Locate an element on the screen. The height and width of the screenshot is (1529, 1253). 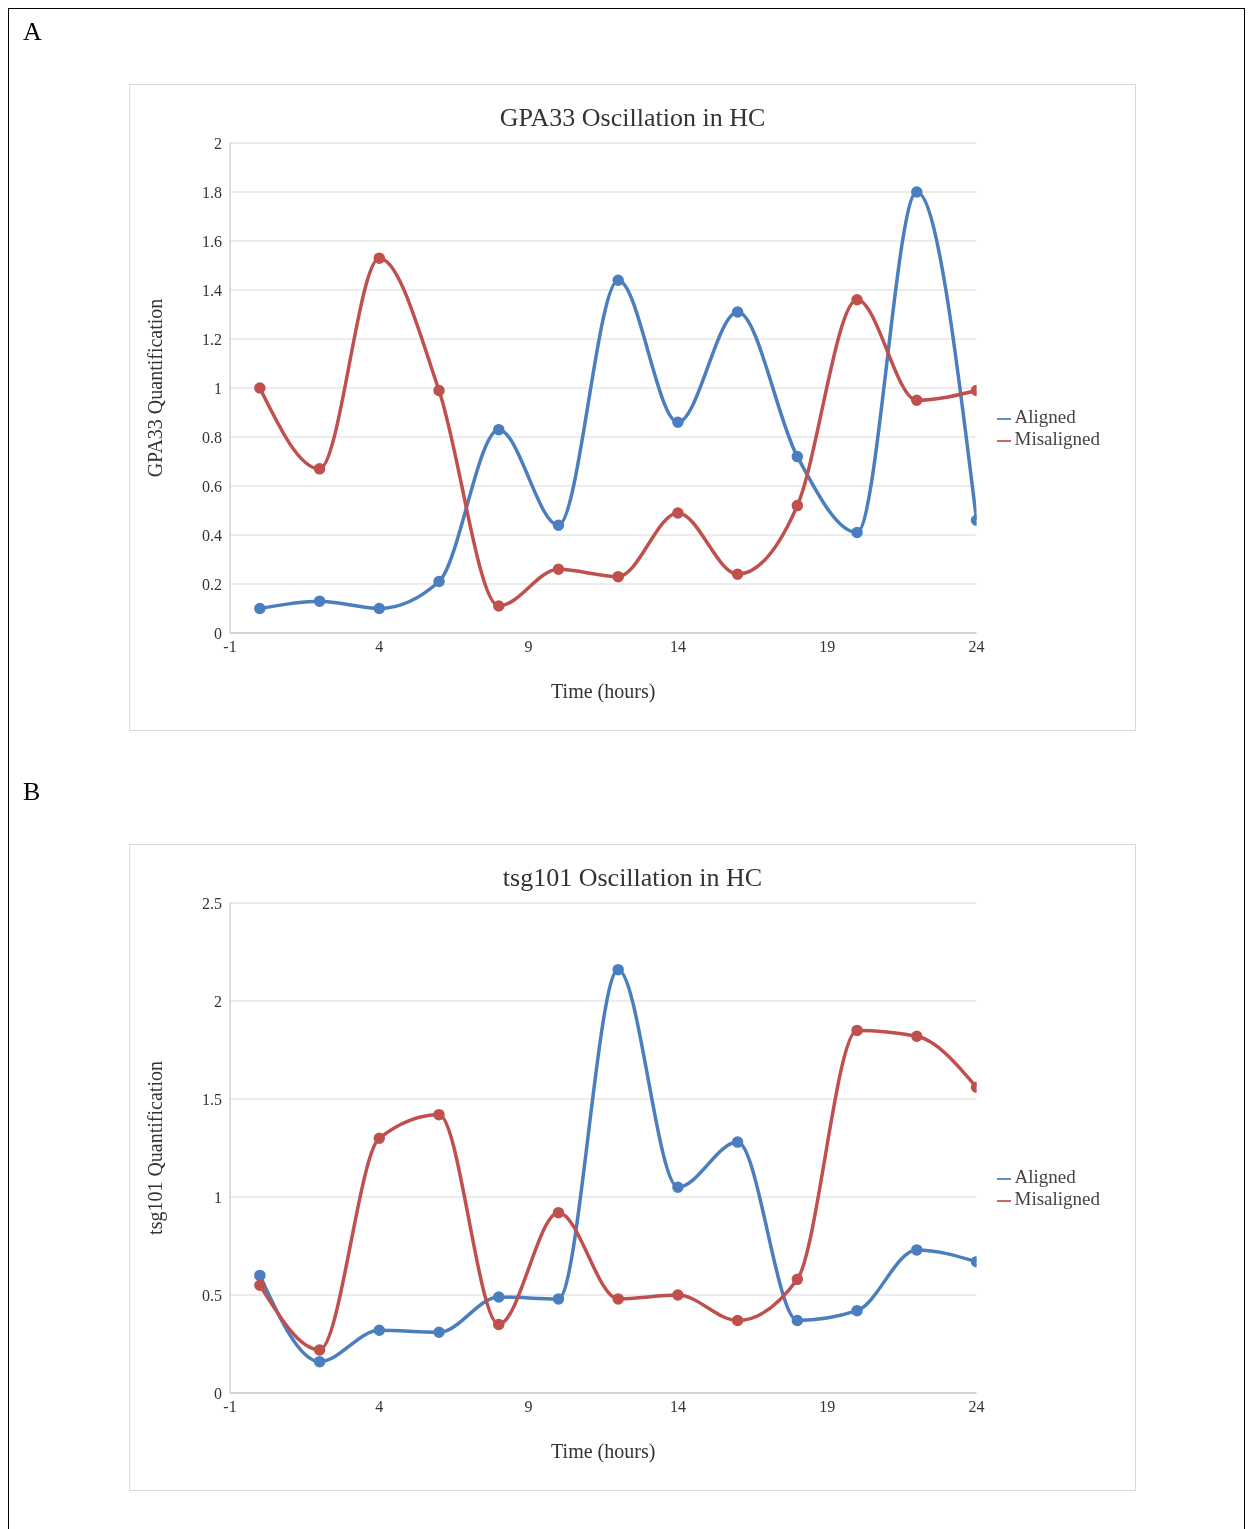
y-tick-label: 2.5 is located at coordinates (212, 903).